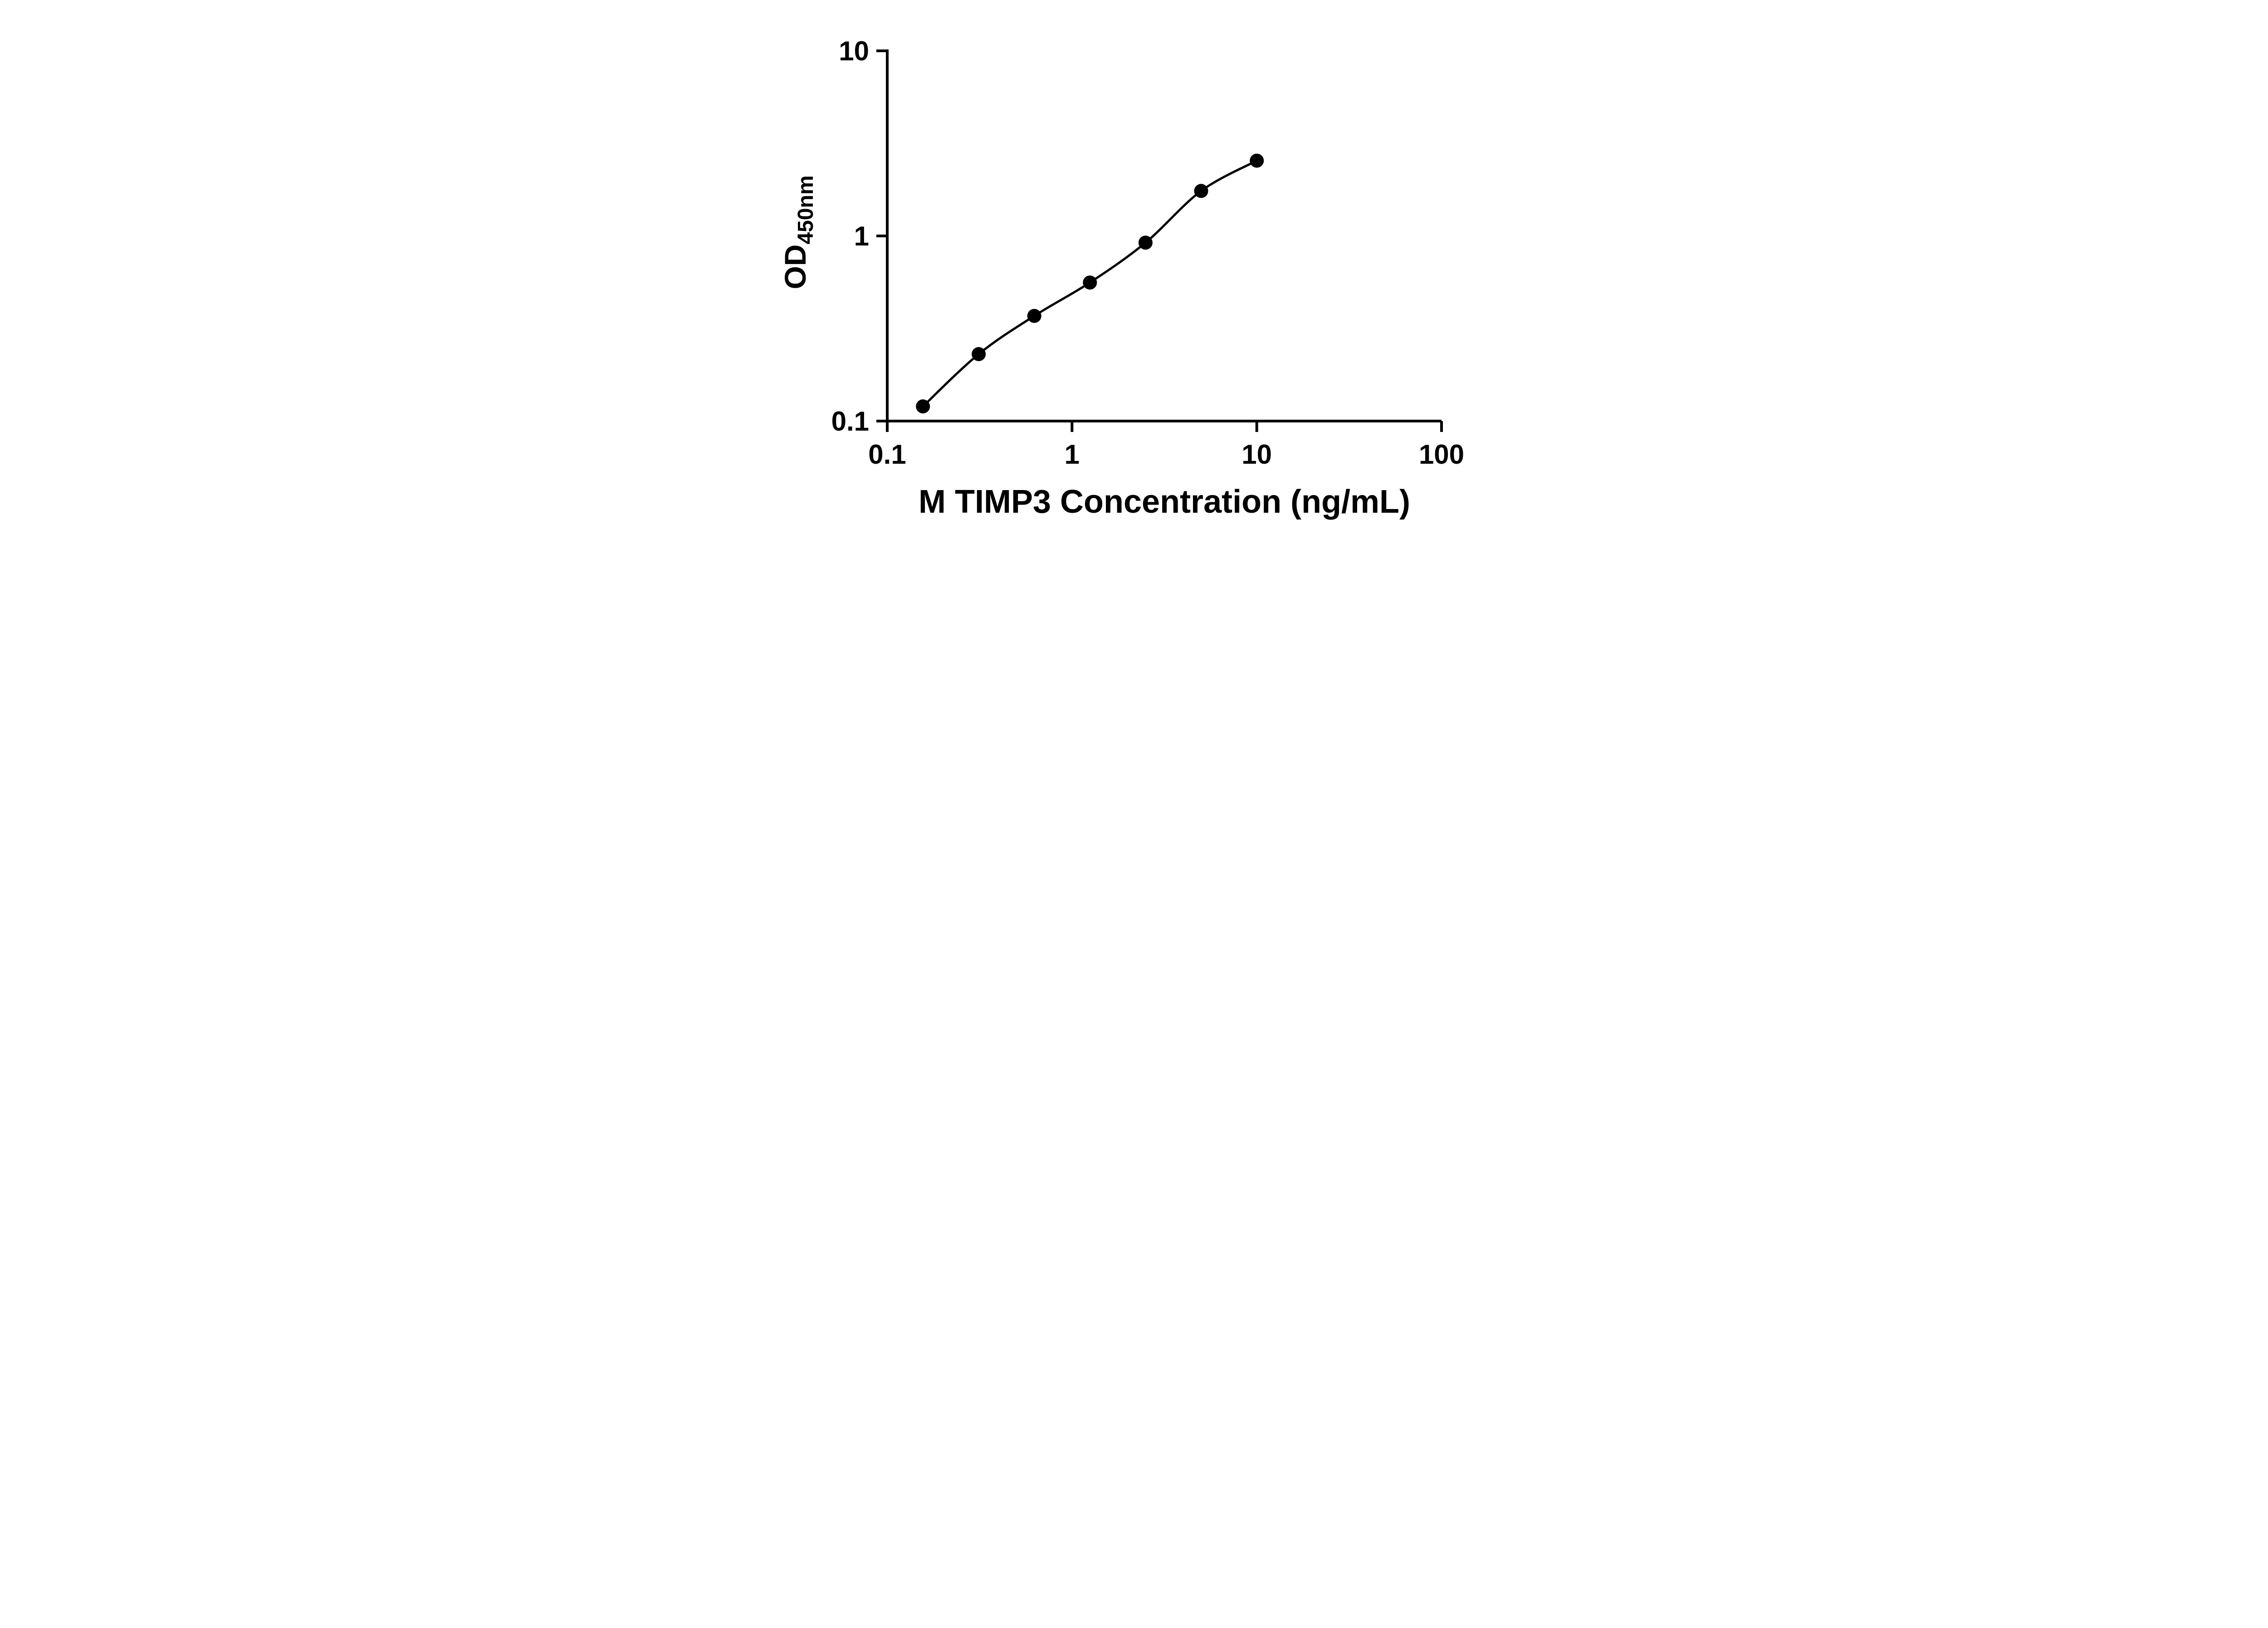 Image resolution: width=2268 pixels, height=1628 pixels. Describe the element at coordinates (806, 209) in the screenshot. I see `y-axis-label-subscript: 450nm` at that location.